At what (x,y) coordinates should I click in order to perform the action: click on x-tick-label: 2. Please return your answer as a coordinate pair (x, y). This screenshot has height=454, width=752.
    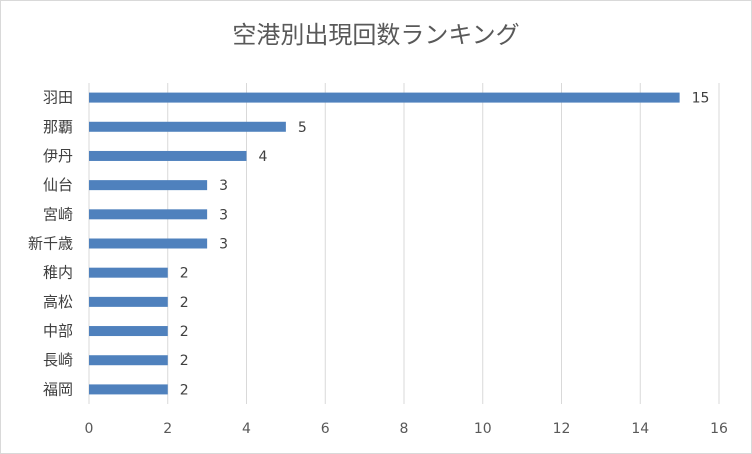
    Looking at the image, I should click on (167, 429).